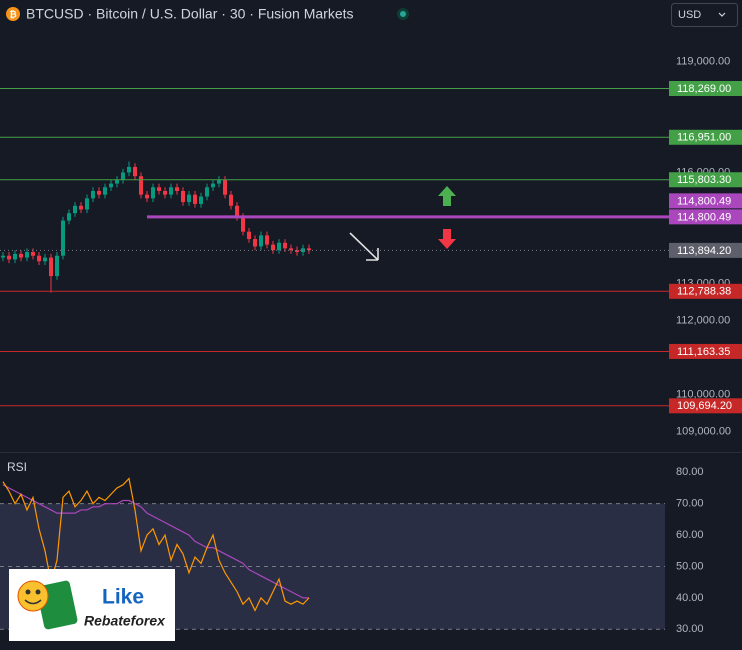  What do you see at coordinates (447, 239) in the screenshot?
I see `down-arrow` at bounding box center [447, 239].